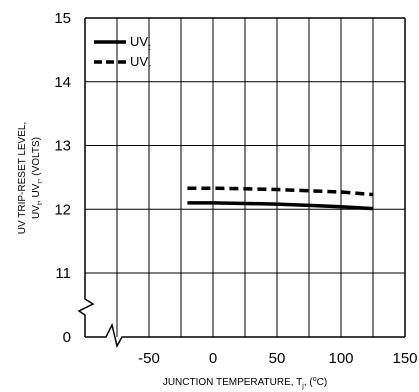 Image resolution: width=419 pixels, height=392 pixels. Describe the element at coordinates (122, 53) in the screenshot. I see `legend: UVt UVr` at that location.